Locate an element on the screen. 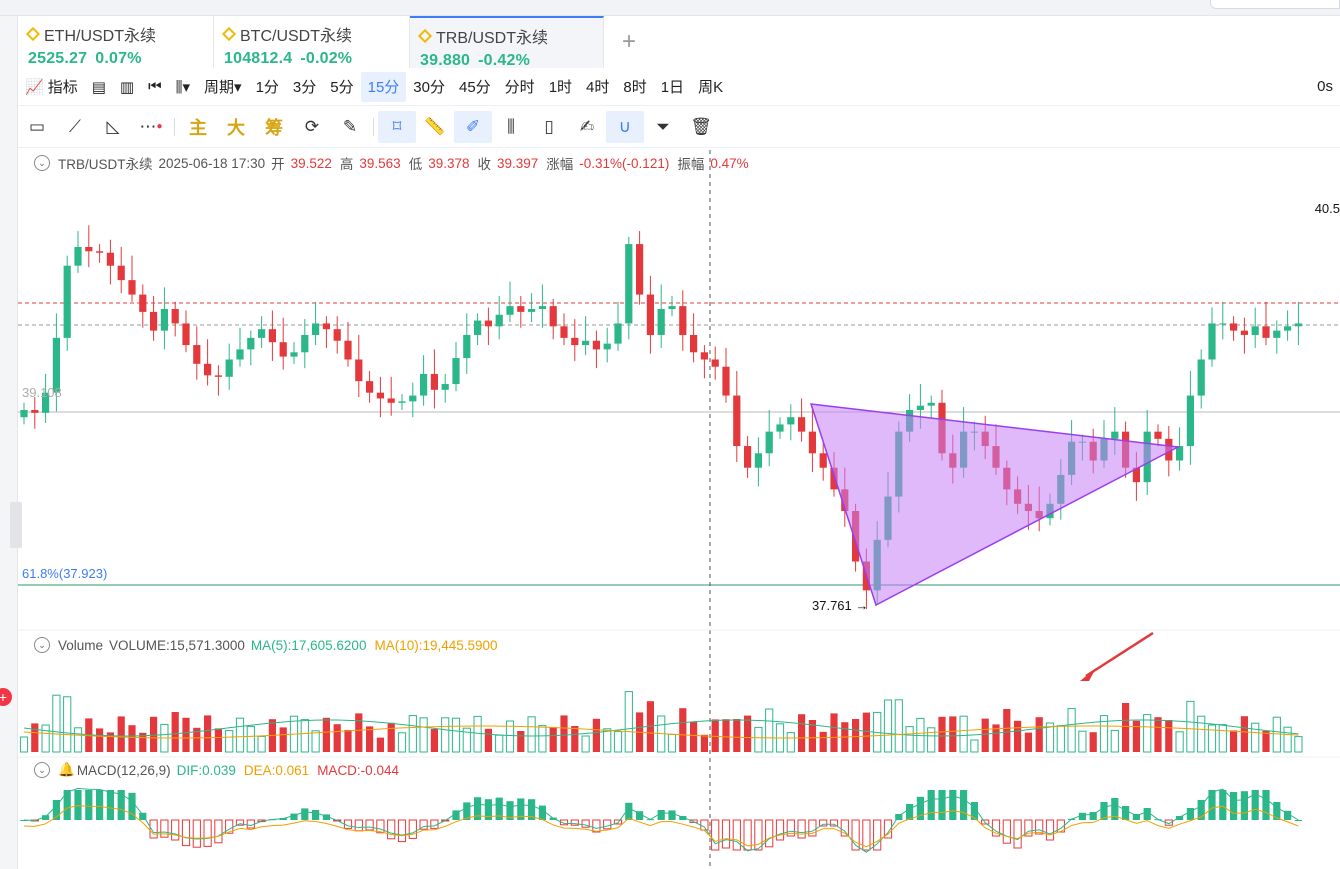 The height and width of the screenshot is (869, 1340). tab-name: BTC/USDT永续 is located at coordinates (296, 36).